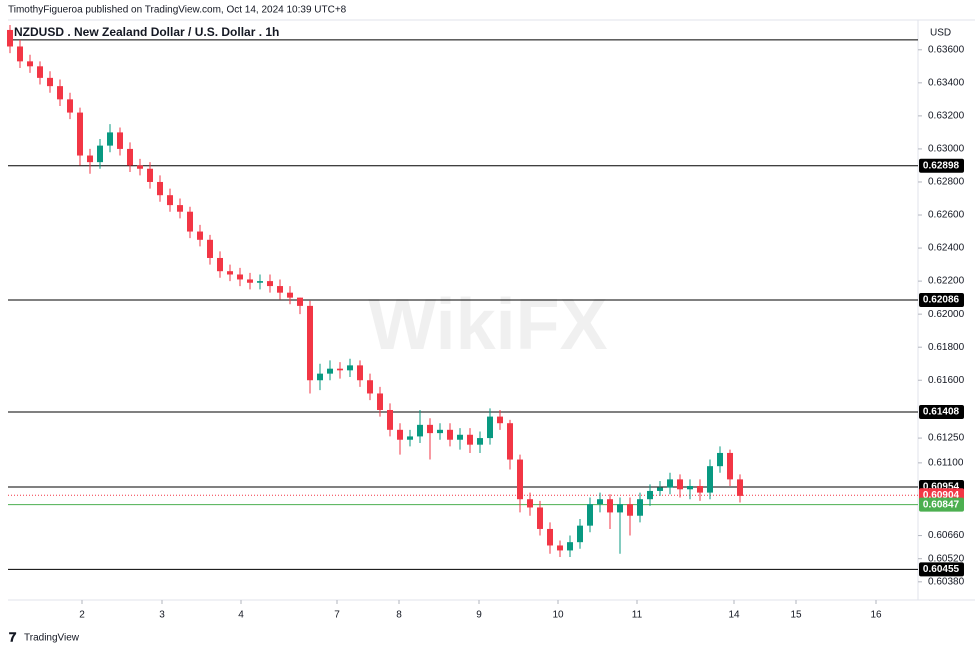 This screenshot has height=652, width=975. Describe the element at coordinates (796, 615) in the screenshot. I see `x-tick-label: 15` at that location.